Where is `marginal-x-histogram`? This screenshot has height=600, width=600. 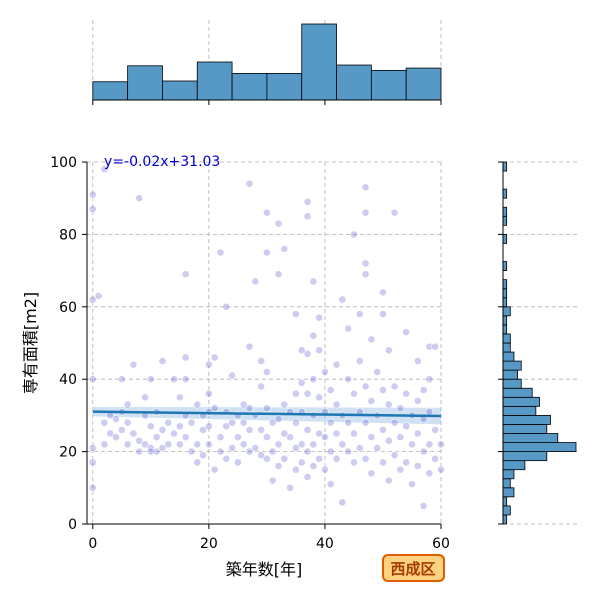 marginal-x-histogram is located at coordinates (267, 62).